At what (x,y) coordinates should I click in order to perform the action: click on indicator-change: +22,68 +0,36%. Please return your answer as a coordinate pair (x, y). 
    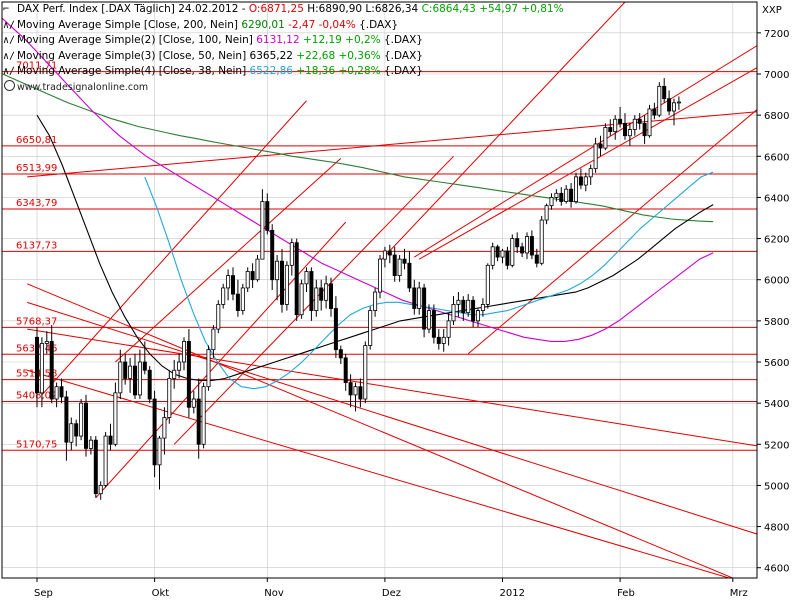
    Looking at the image, I should click on (340, 55).